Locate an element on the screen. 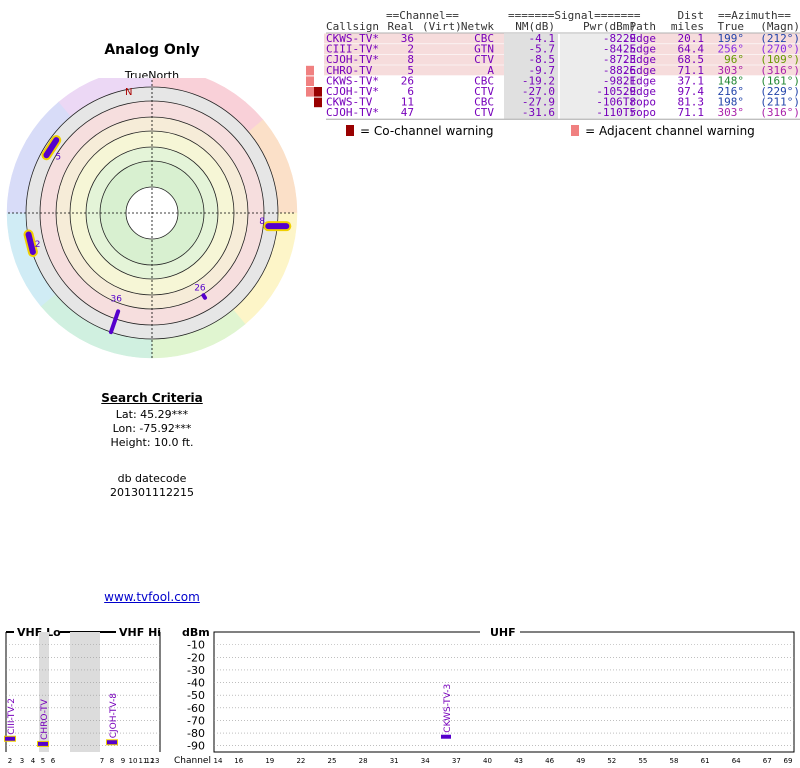  table-cell: (212°) is located at coordinates (780, 38).